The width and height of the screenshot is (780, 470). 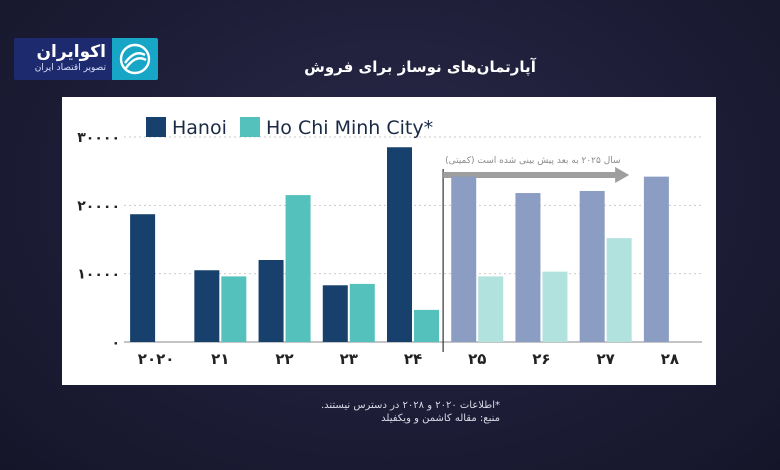 What do you see at coordinates (532, 161) in the screenshot?
I see `forecast-annotation: سال ۲۰۲۵ به بعد پیش بینی شده است (کمیتی)` at bounding box center [532, 161].